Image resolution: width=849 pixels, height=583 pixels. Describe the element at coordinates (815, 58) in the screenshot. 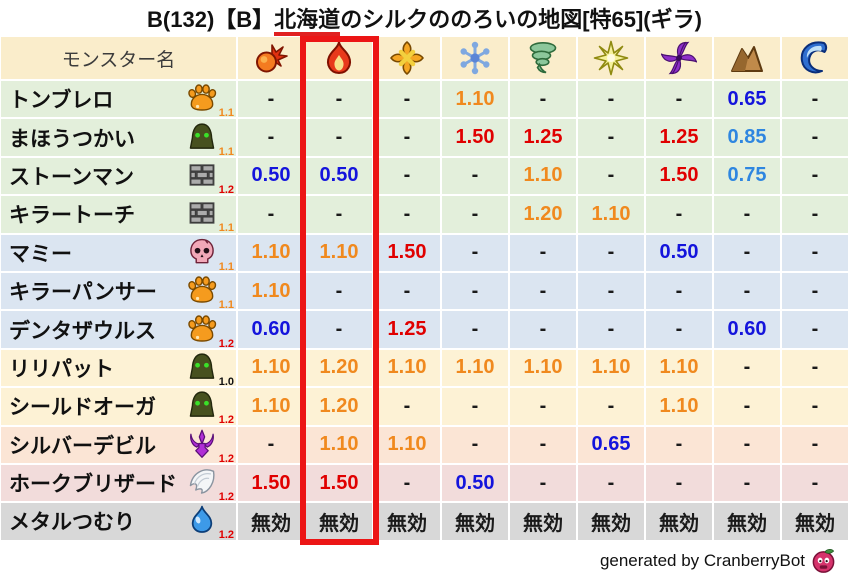

I see `wave-icon` at that location.